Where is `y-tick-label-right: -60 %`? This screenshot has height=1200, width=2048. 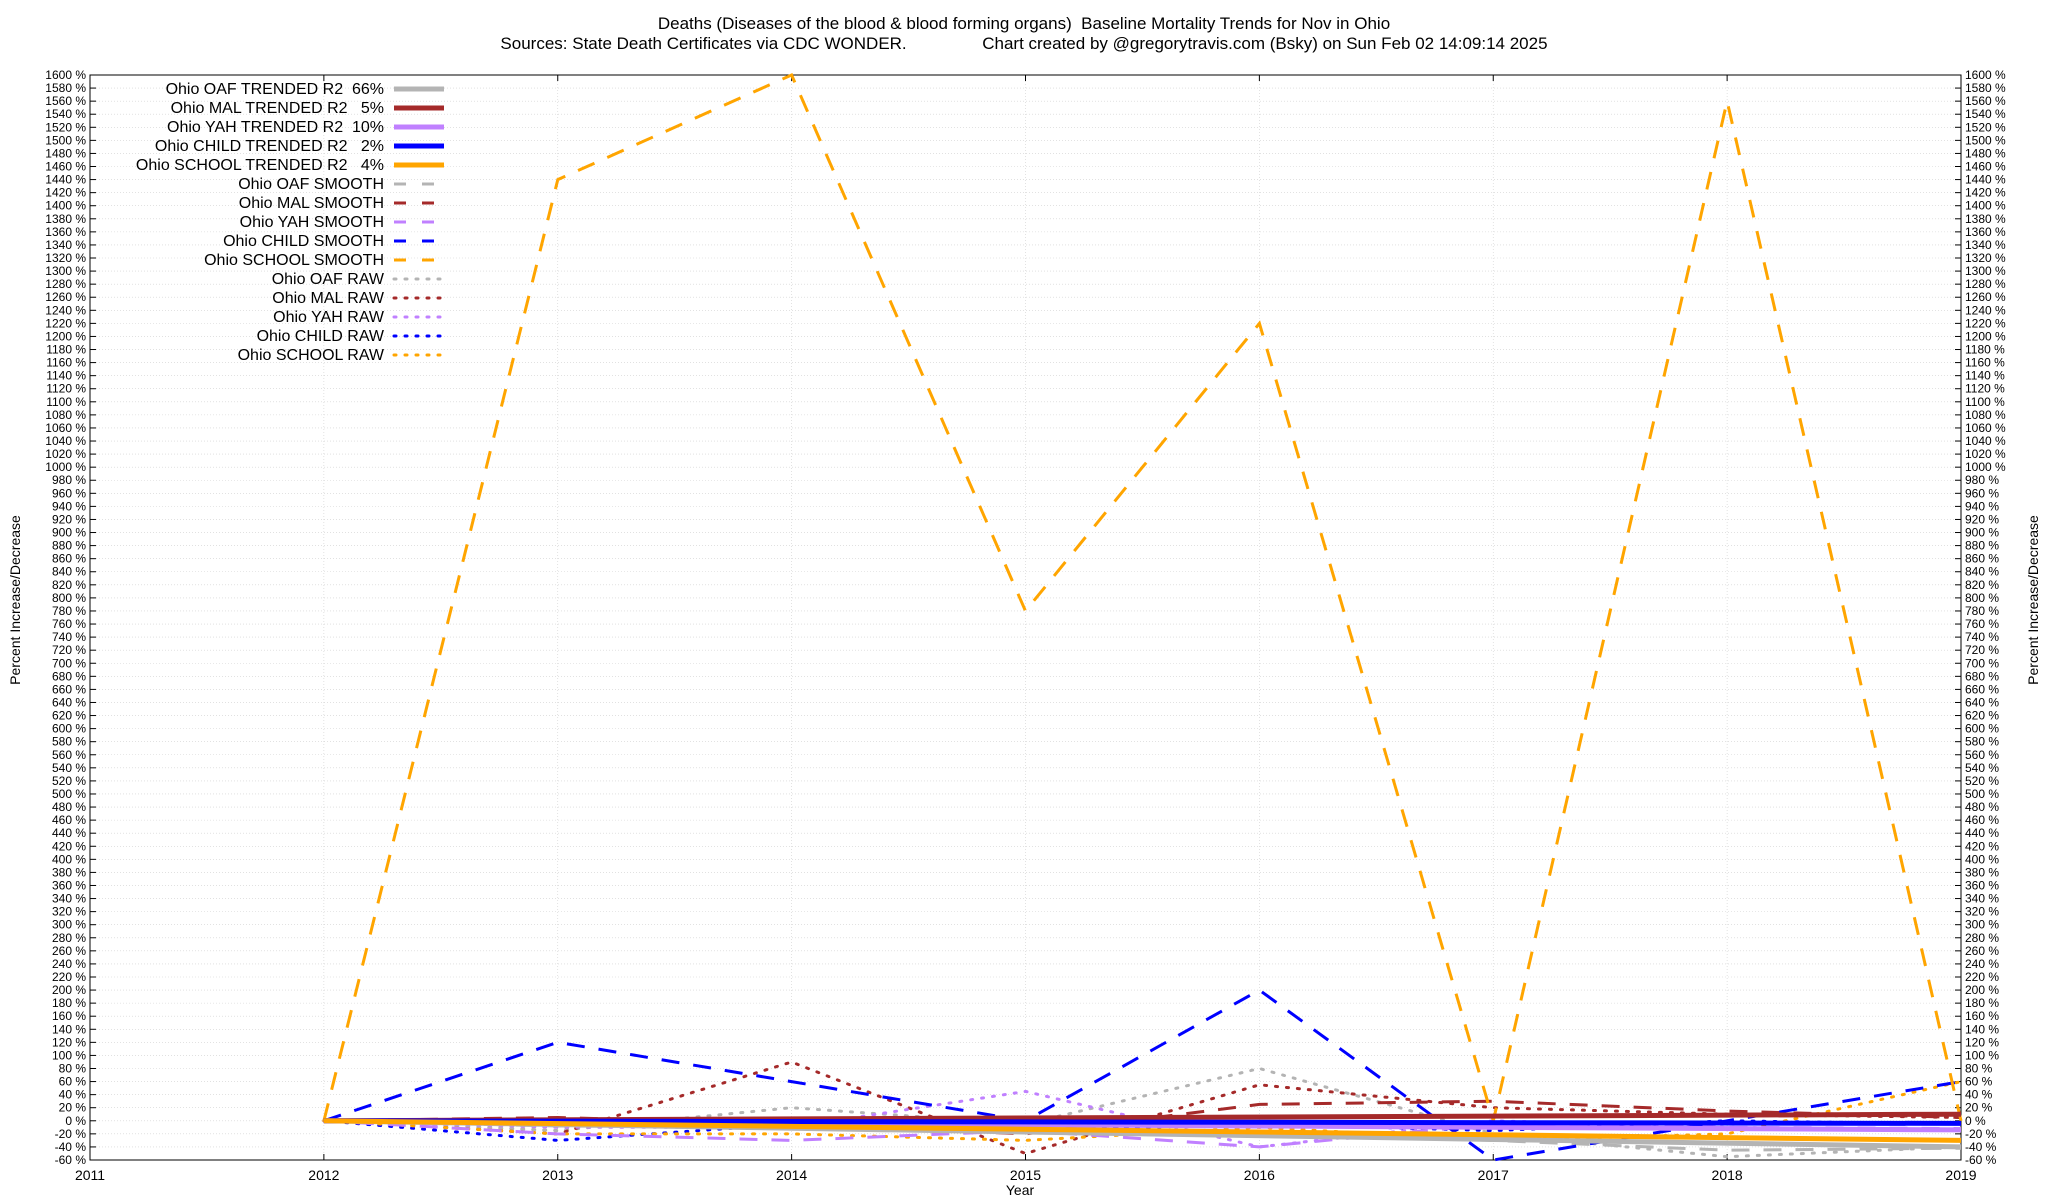 y-tick-label-right: -60 % is located at coordinates (1981, 1160).